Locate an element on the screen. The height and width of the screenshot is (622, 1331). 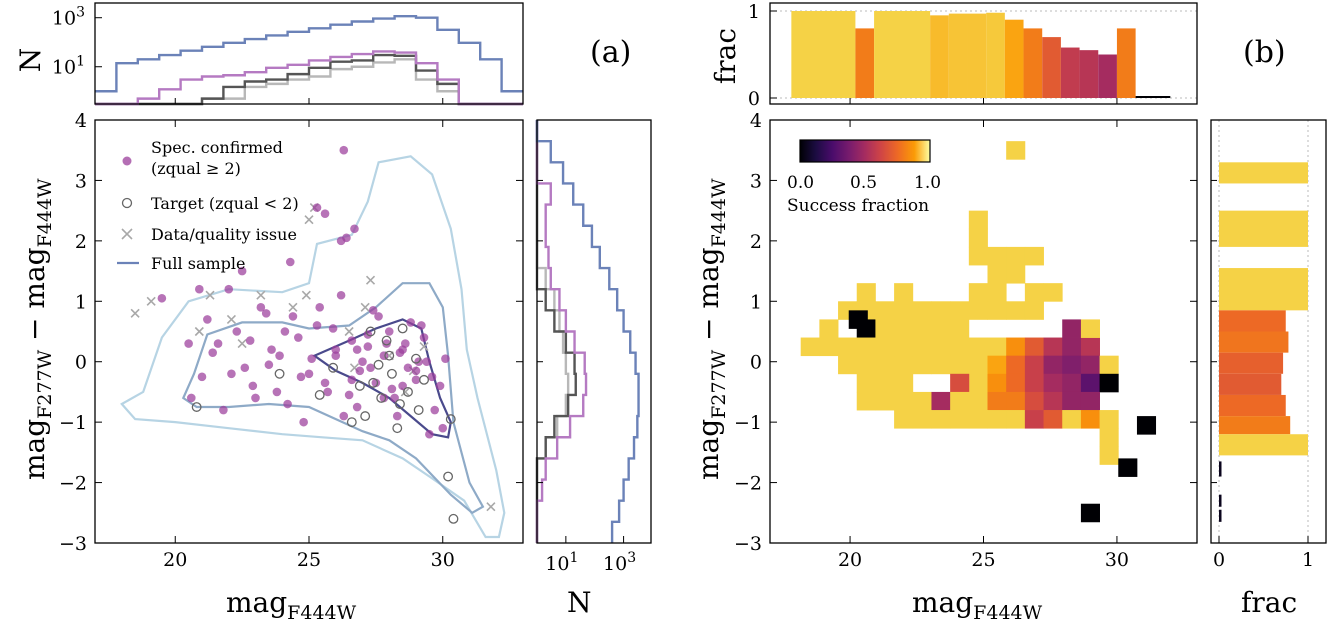
colorbar-tick-1: 1.0 is located at coordinates (927, 183).